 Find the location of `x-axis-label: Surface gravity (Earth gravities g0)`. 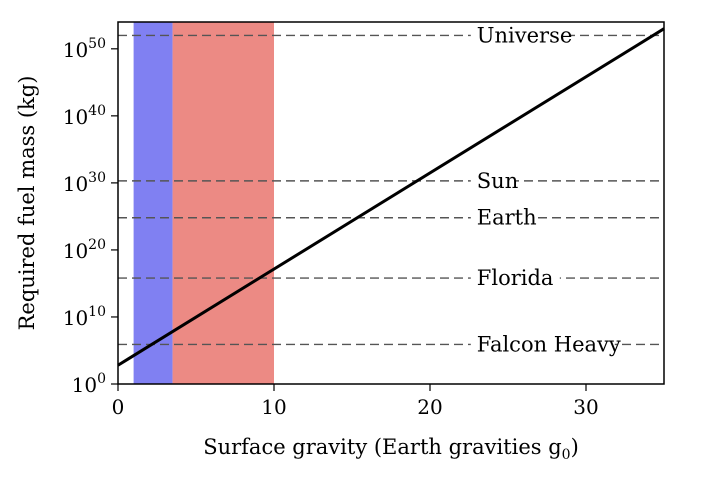

x-axis-label: Surface gravity (Earth gravities g0) is located at coordinates (391, 449).